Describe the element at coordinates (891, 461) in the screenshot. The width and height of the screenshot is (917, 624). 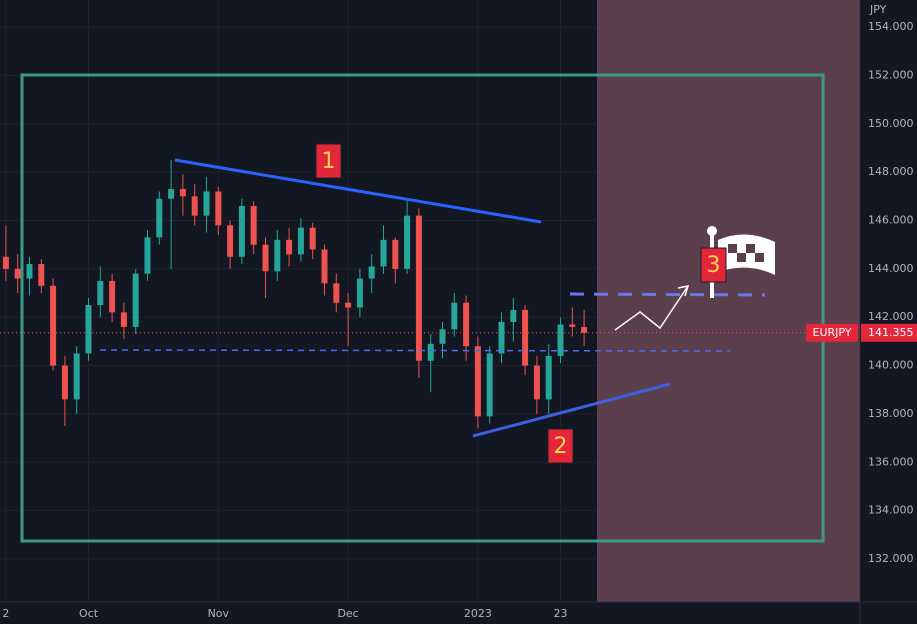
I see `y-tick-label: 136.000` at that location.